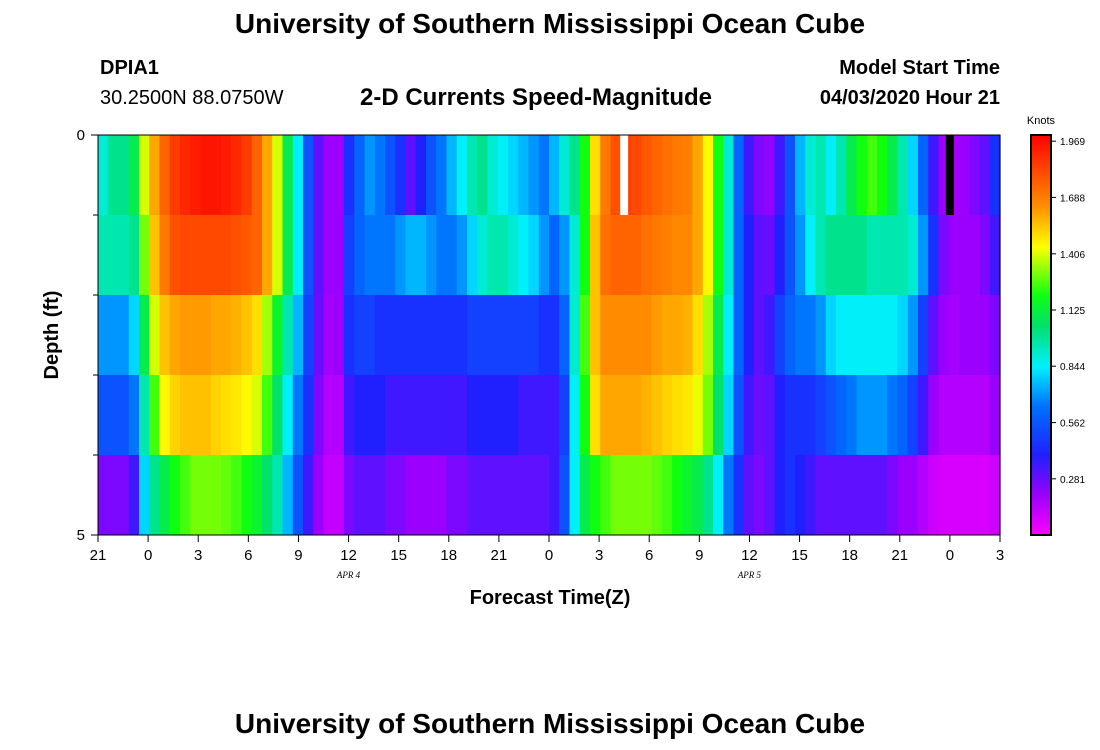  What do you see at coordinates (919, 68) in the screenshot?
I see `model-start-label: Model Start Time` at bounding box center [919, 68].